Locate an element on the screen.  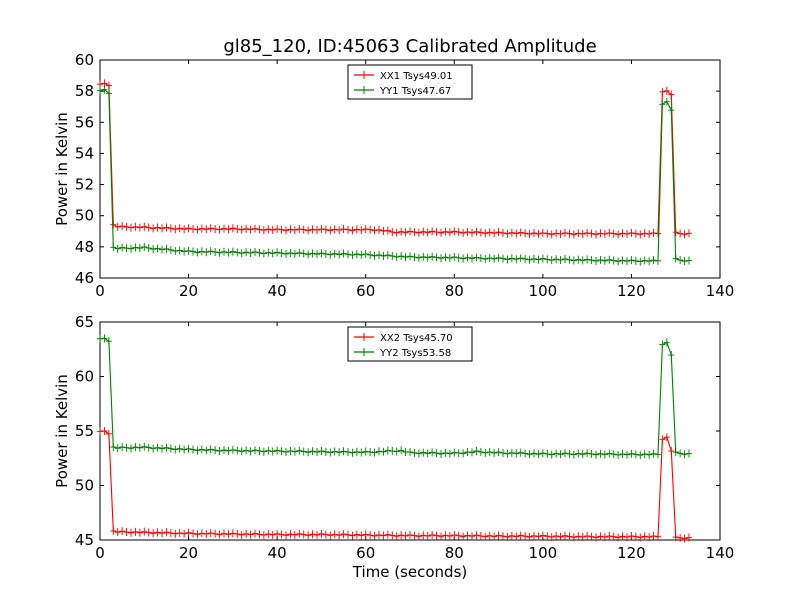
x-tick-label: 0 is located at coordinates (100, 553).